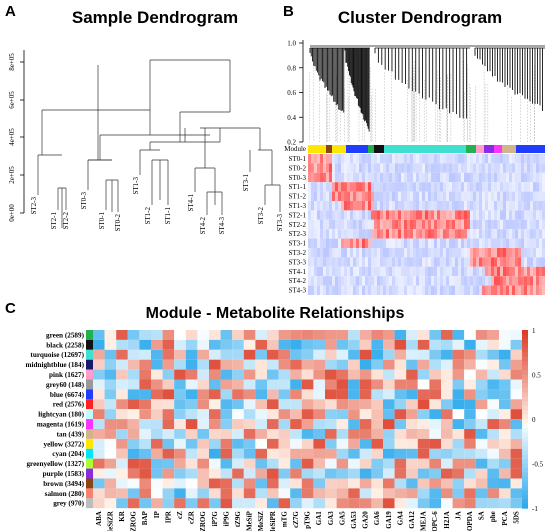 Image resolution: width=550 pixels, height=531 pixels. What do you see at coordinates (525, 426) in the screenshot?
I see `legend-step` at bounding box center [525, 426].